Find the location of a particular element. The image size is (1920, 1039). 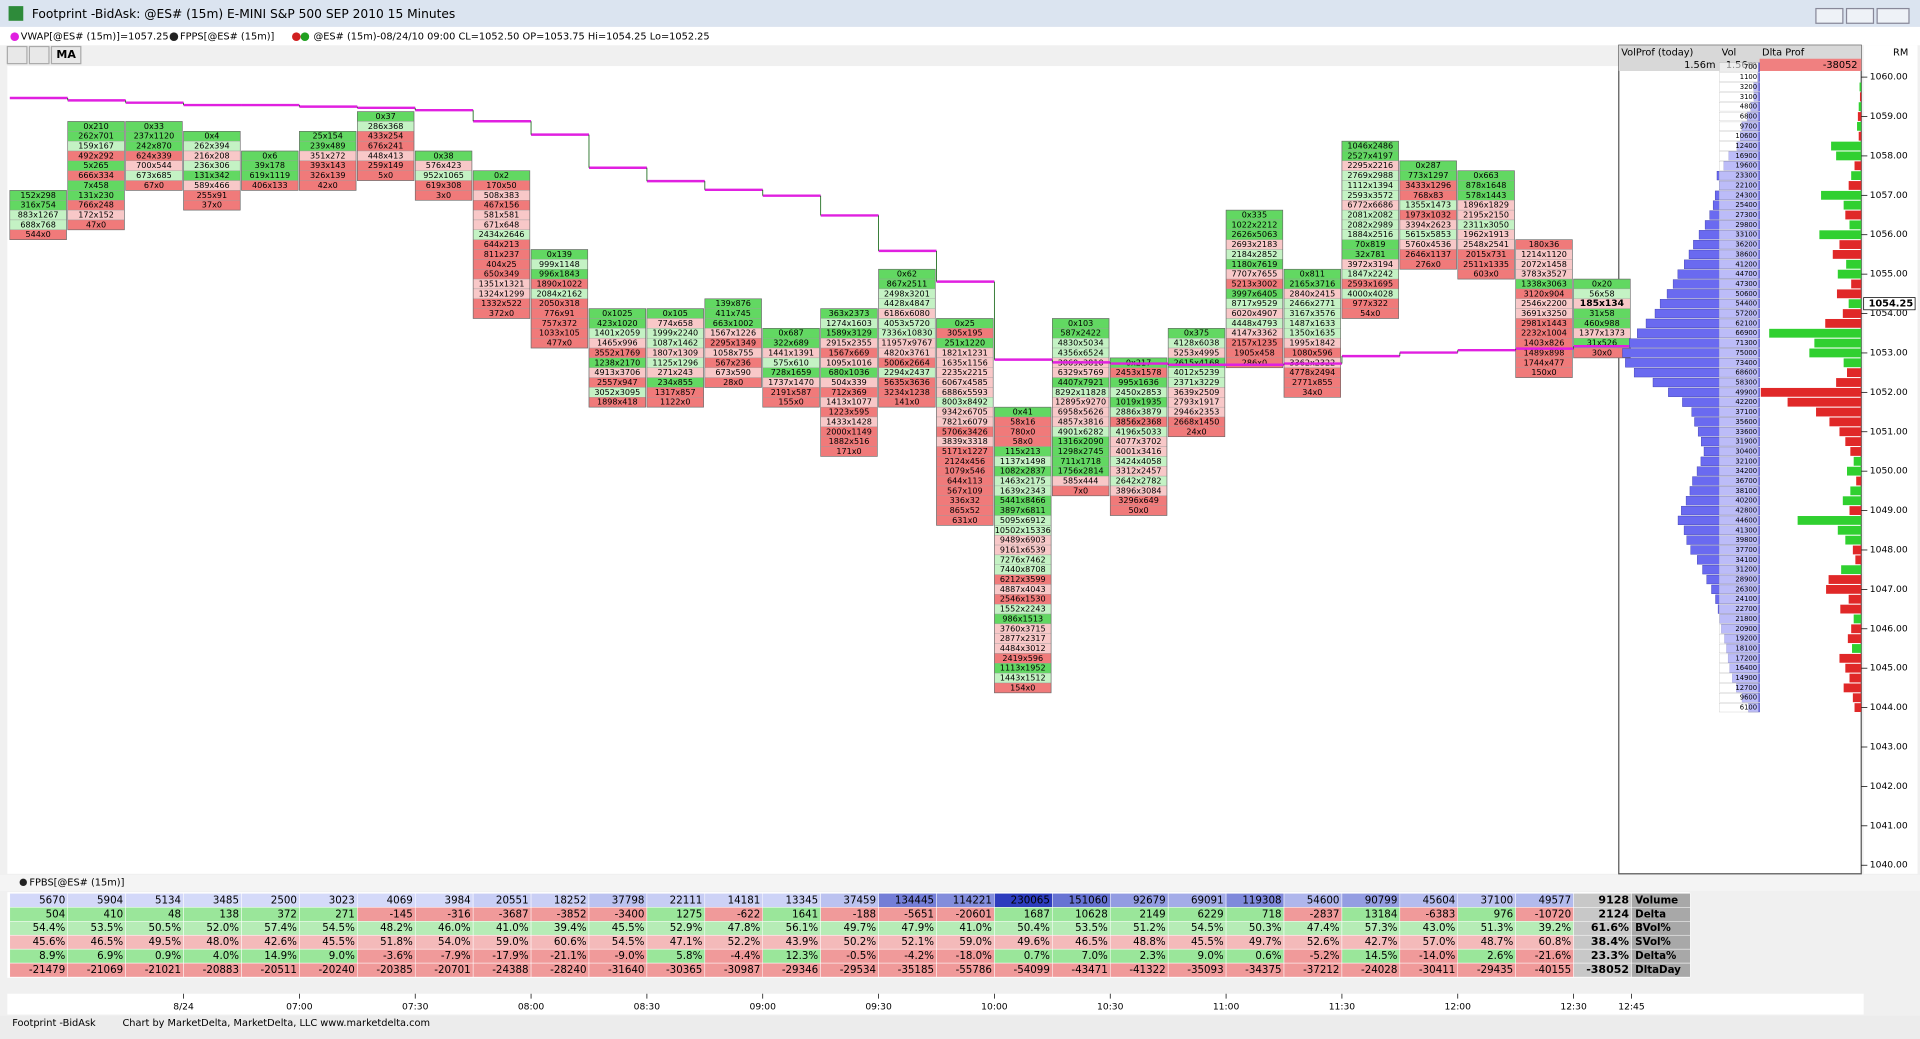

table-cell: 10628 is located at coordinates (1091, 914).